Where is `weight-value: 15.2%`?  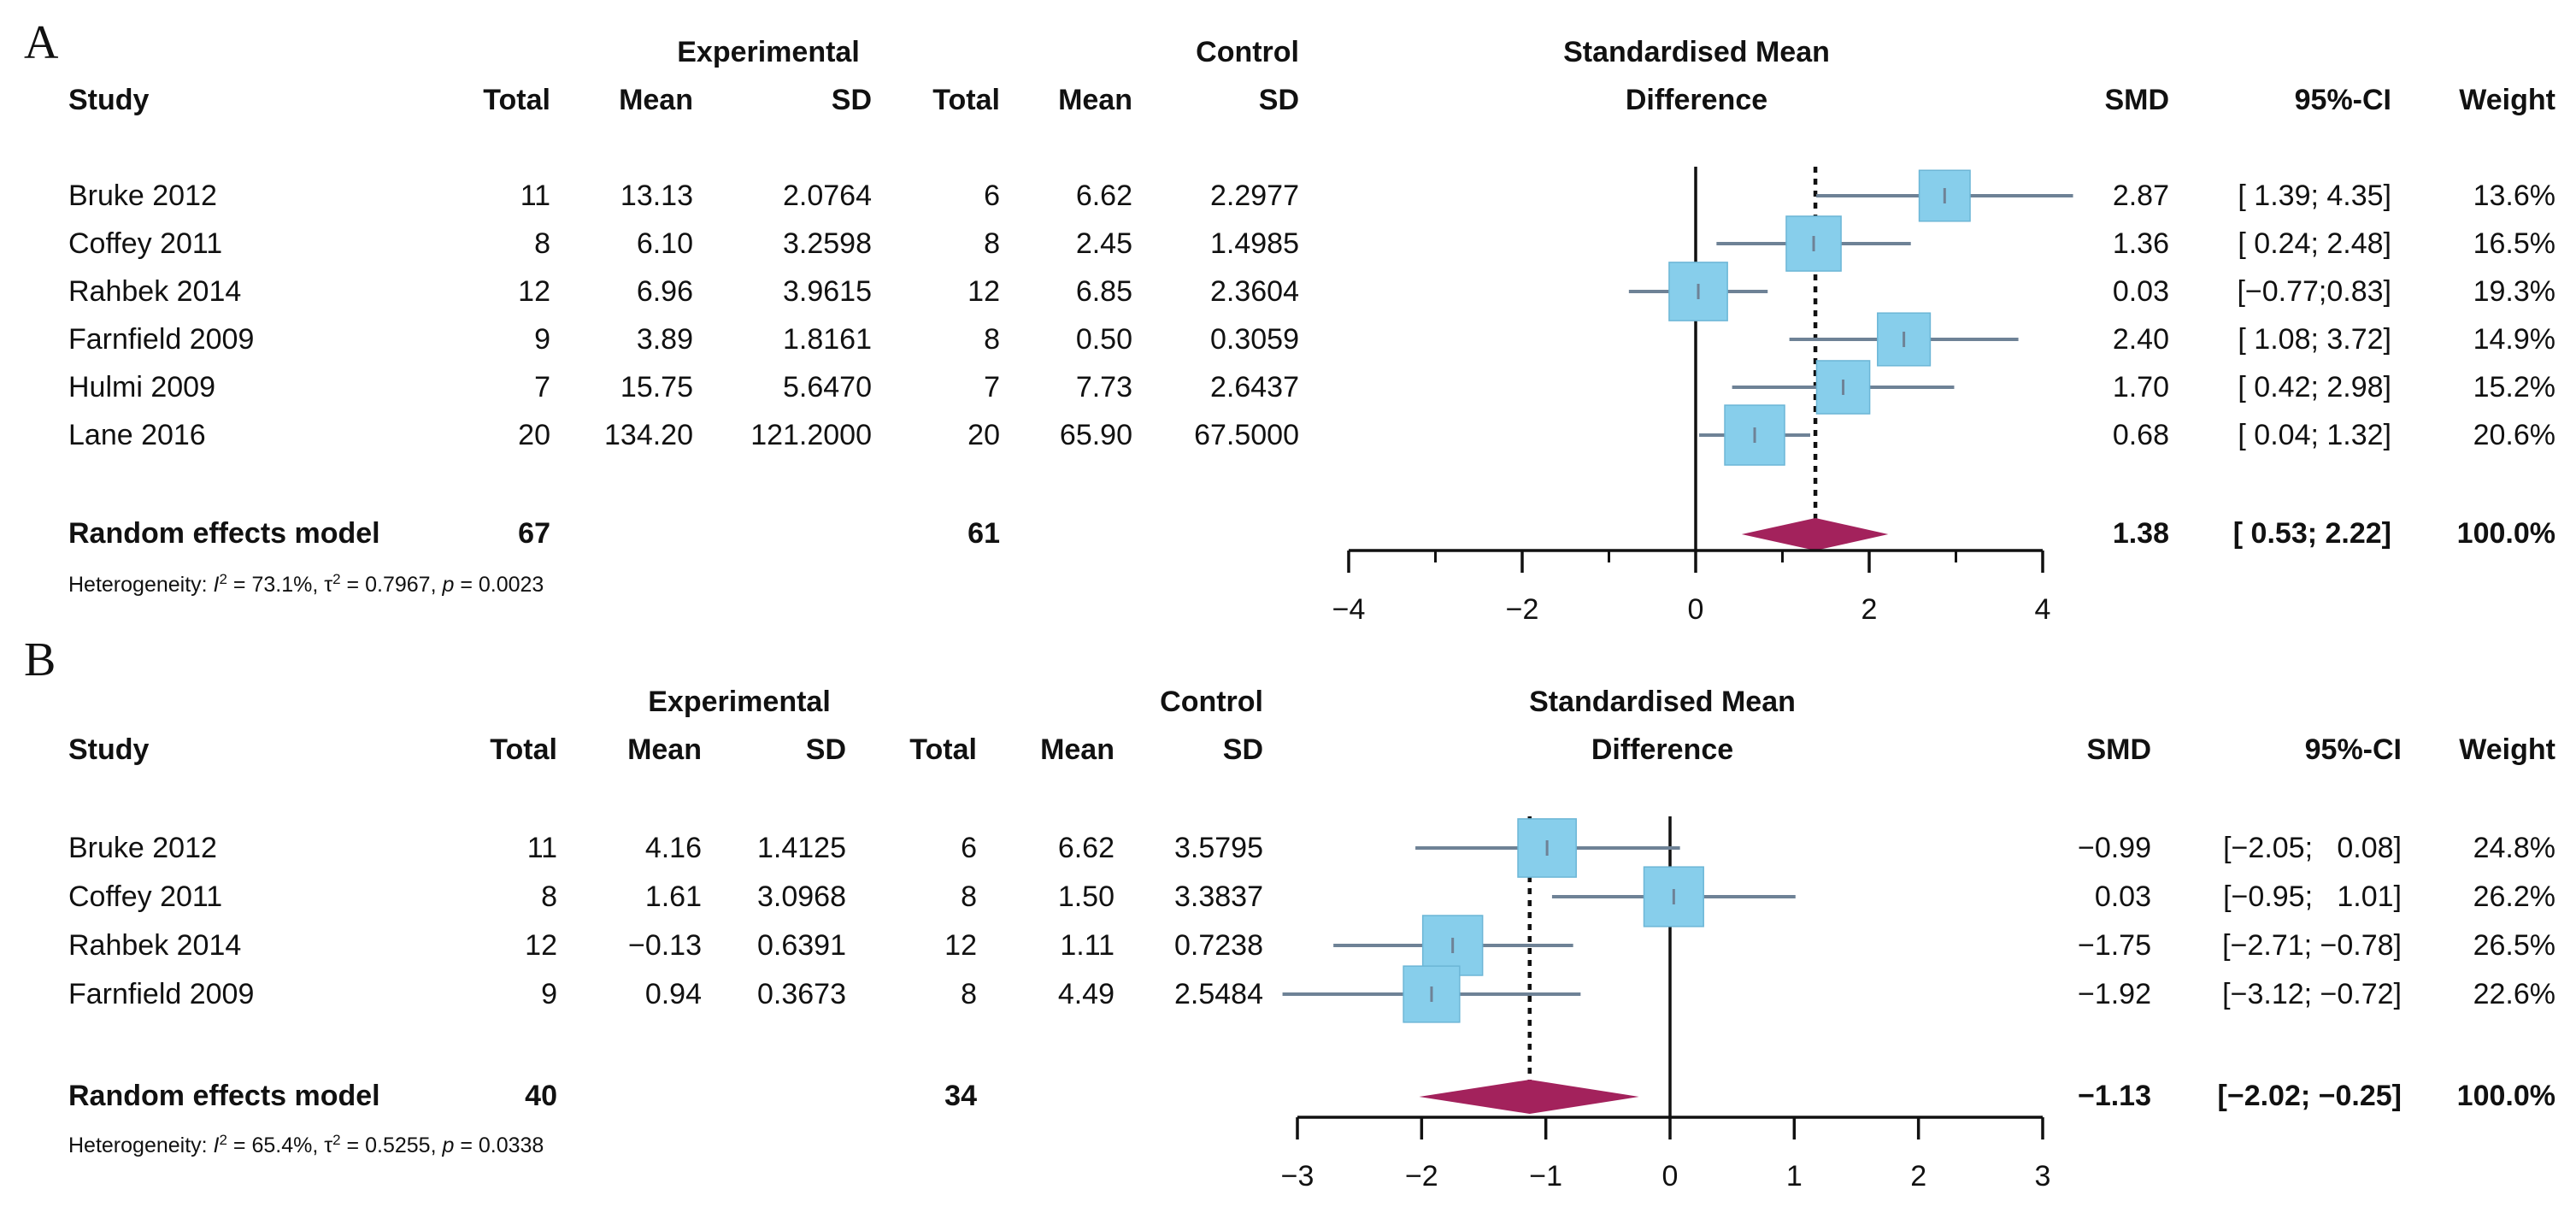
weight-value: 15.2% is located at coordinates (2514, 387).